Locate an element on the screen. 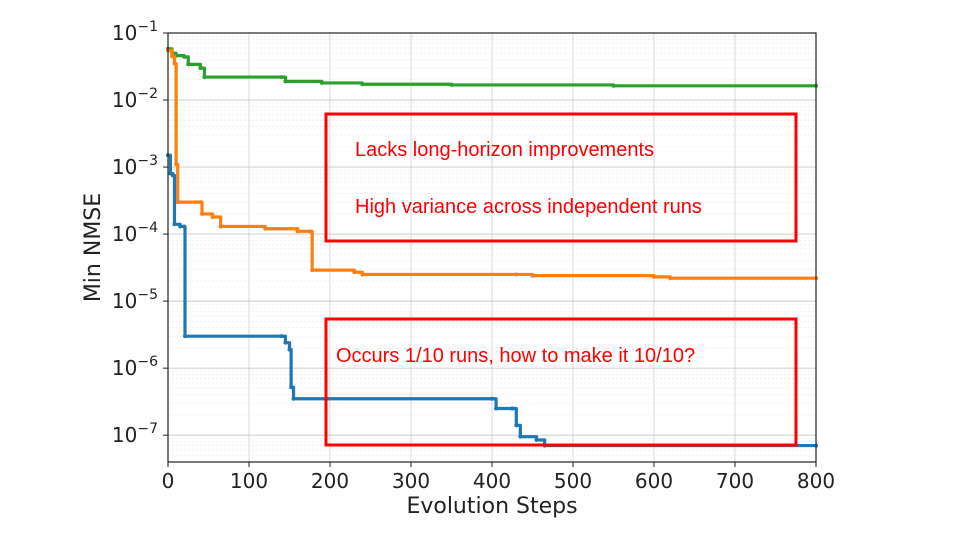 Image resolution: width=960 pixels, height=540 pixels. y-axis-title: Min NMSE is located at coordinates (93, 247).